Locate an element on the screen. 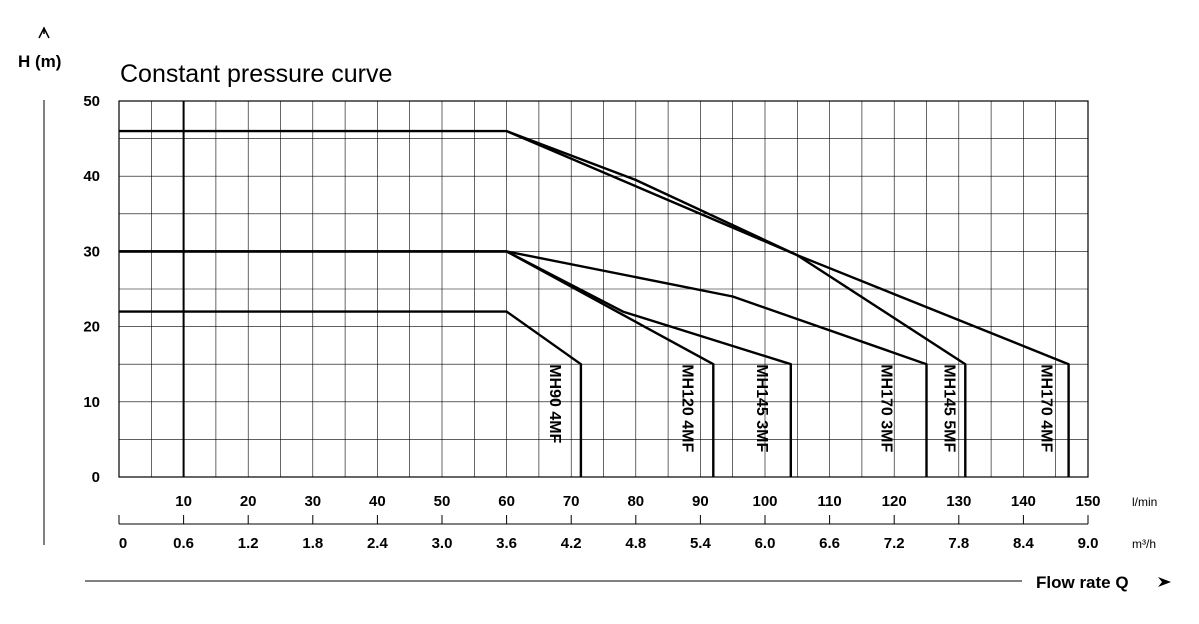 The width and height of the screenshot is (1199, 624). series-label: MH170 4MF is located at coordinates (1046, 408).